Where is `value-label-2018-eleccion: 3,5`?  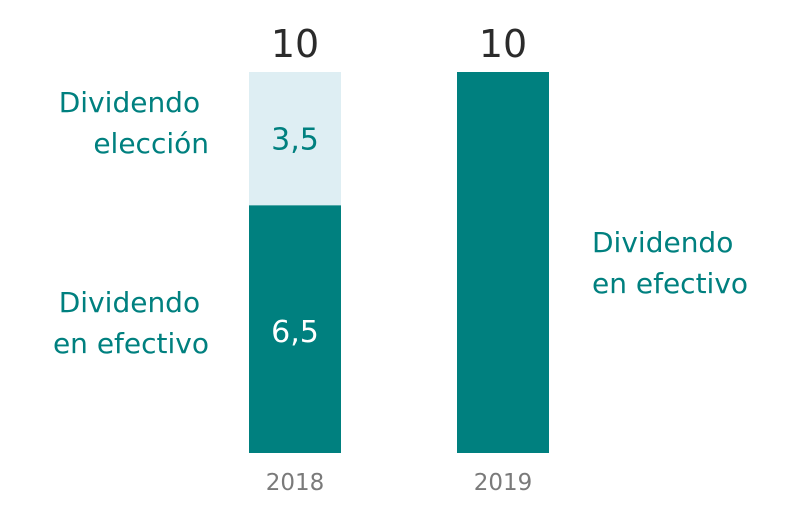
value-label-2018-eleccion: 3,5 is located at coordinates (295, 140).